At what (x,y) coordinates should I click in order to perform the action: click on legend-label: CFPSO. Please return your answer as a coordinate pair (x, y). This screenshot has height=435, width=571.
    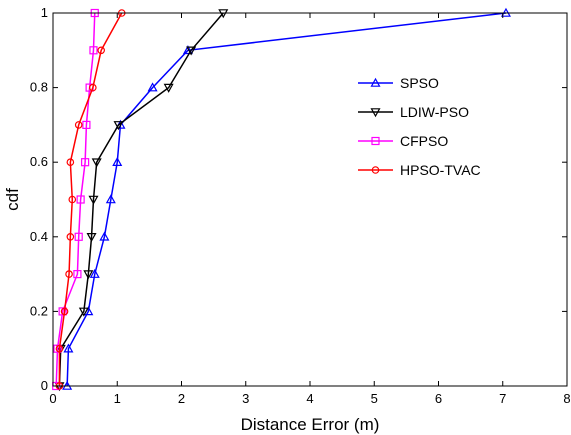
    Looking at the image, I should click on (424, 141).